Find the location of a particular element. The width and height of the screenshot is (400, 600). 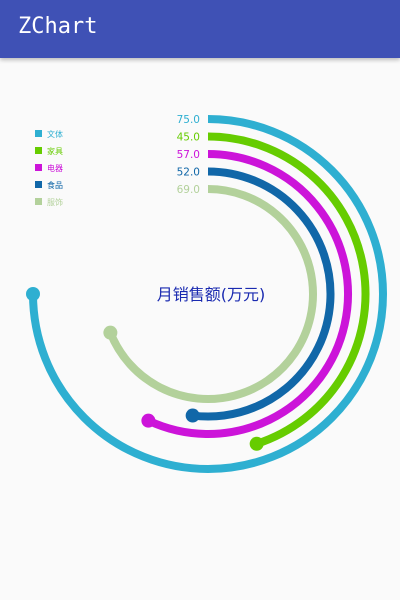

value-label-4: 52.0 is located at coordinates (188, 173).